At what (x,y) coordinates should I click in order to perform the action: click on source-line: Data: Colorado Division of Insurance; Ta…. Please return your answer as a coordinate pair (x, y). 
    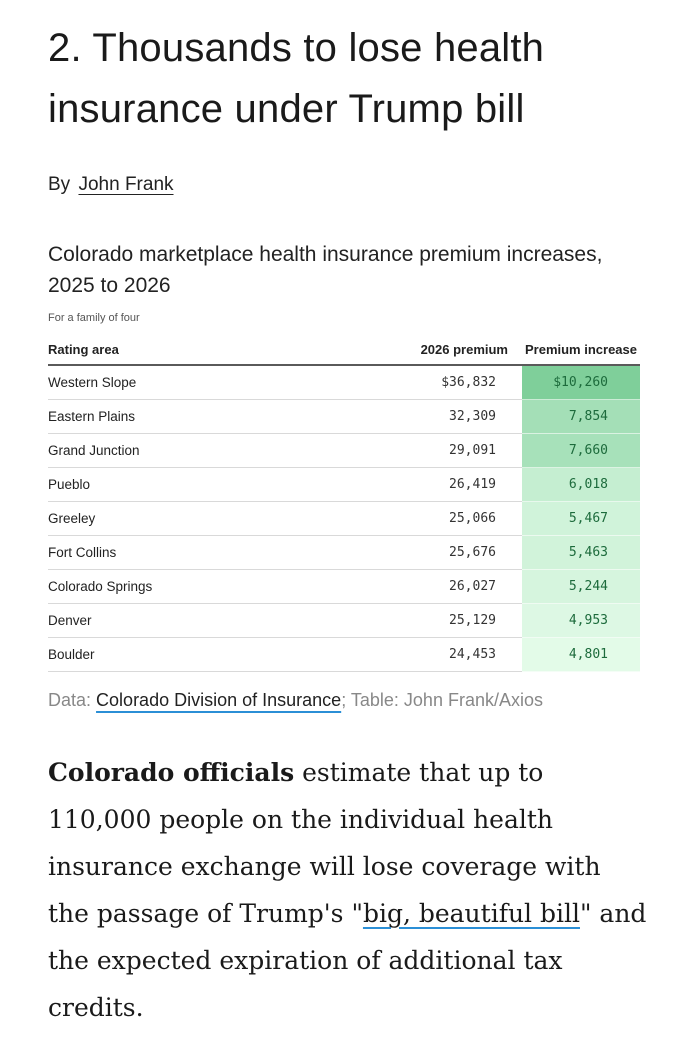
    Looking at the image, I should click on (348, 700).